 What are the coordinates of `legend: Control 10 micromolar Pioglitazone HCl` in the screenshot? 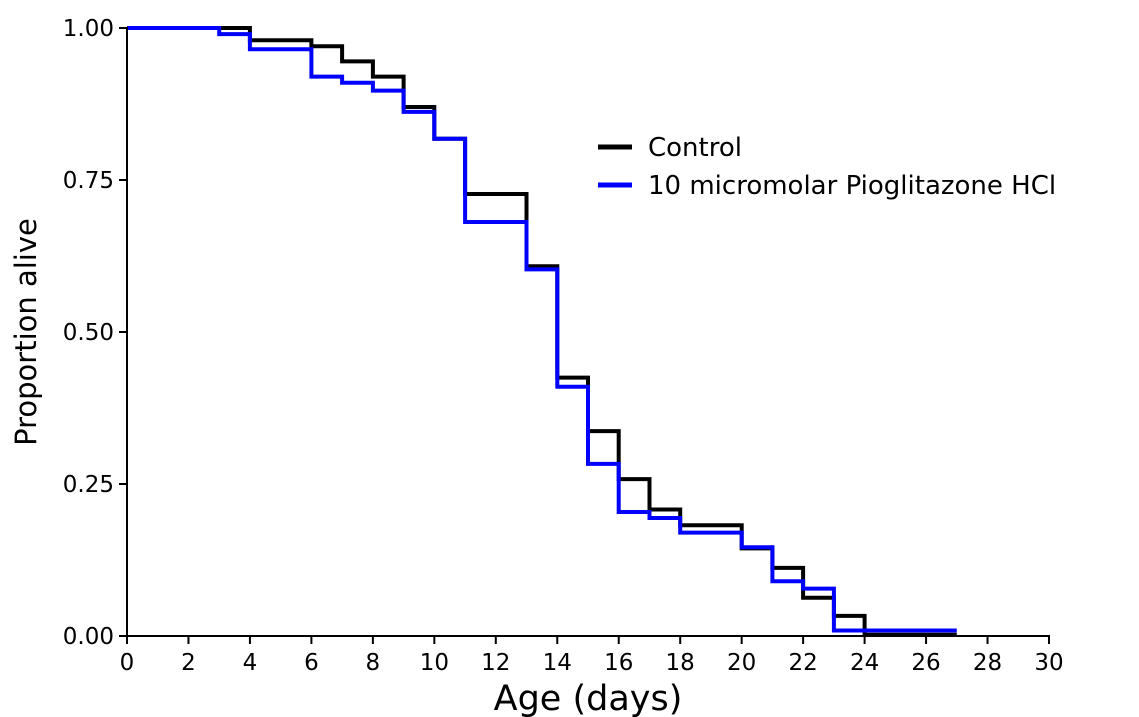 It's located at (827, 167).